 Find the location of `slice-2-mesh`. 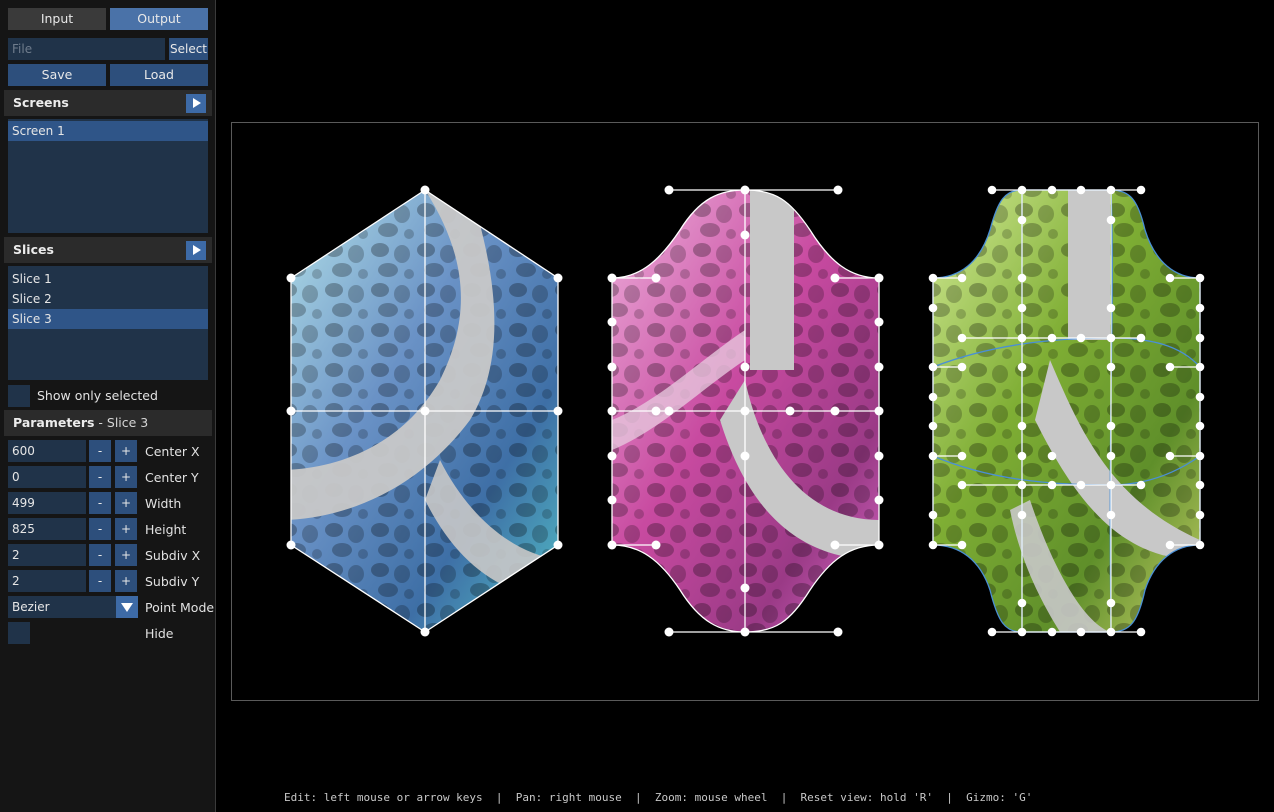

slice-2-mesh is located at coordinates (745, 410).